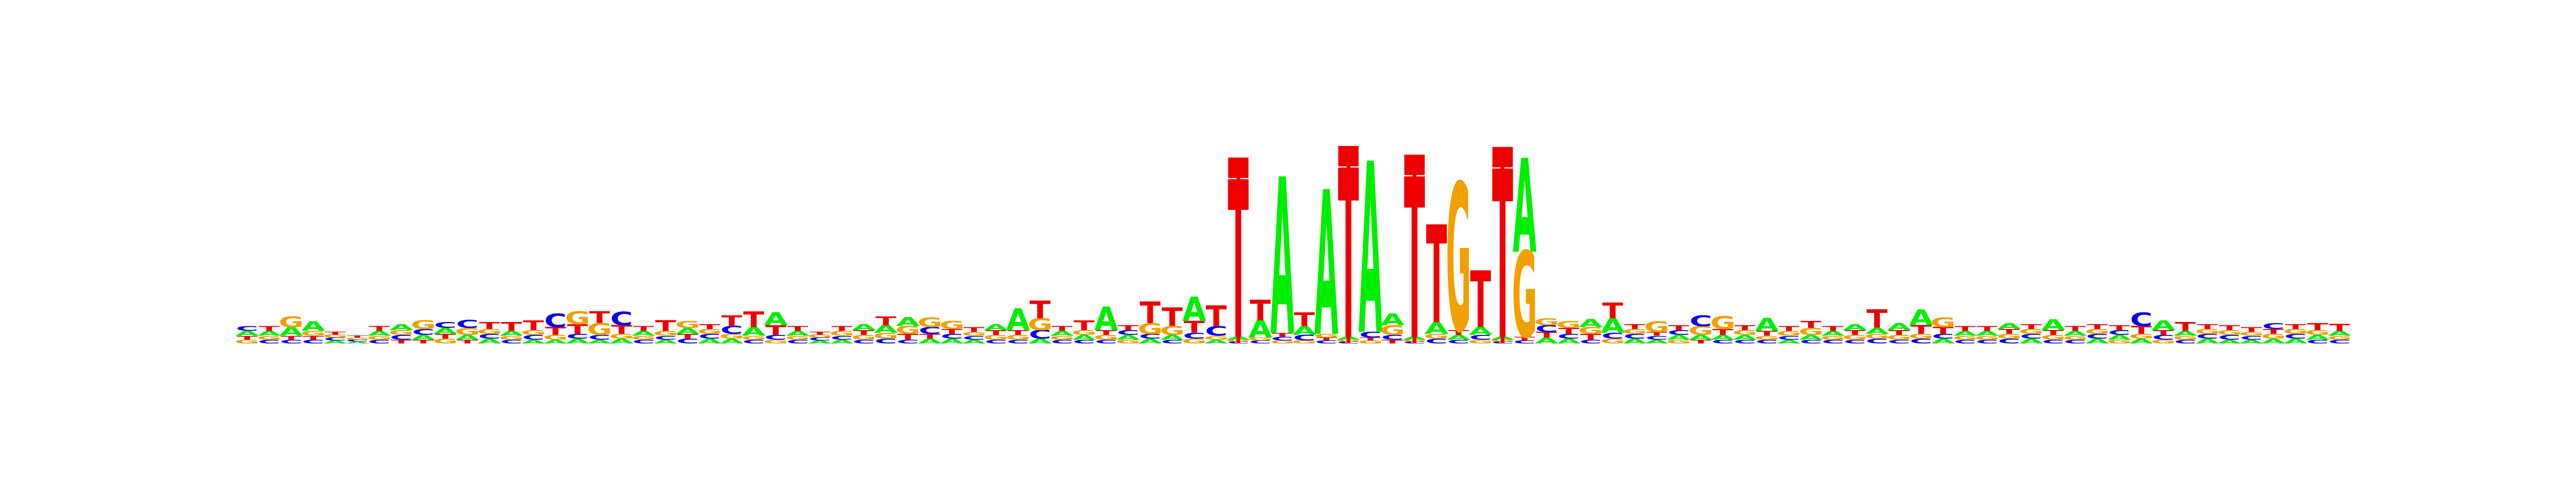 The width and height of the screenshot is (2576, 483). I want to click on logo-markers, so click(1370, 244).